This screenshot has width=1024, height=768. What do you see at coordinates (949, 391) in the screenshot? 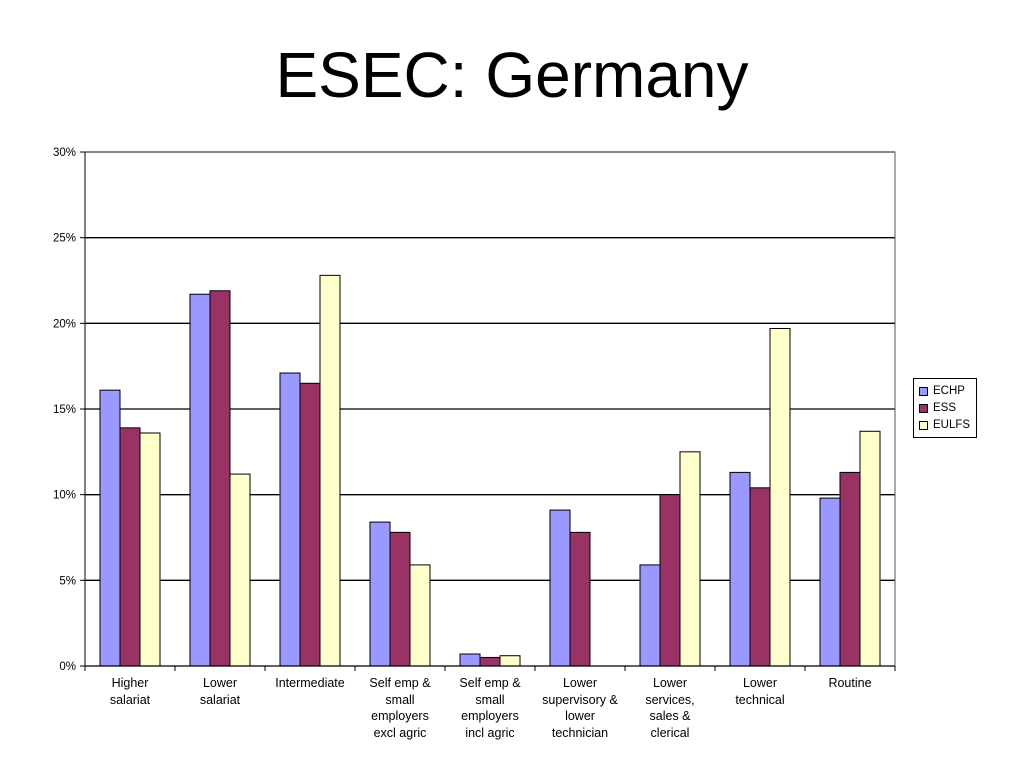
I see `legend-label-echp: ECHP` at bounding box center [949, 391].